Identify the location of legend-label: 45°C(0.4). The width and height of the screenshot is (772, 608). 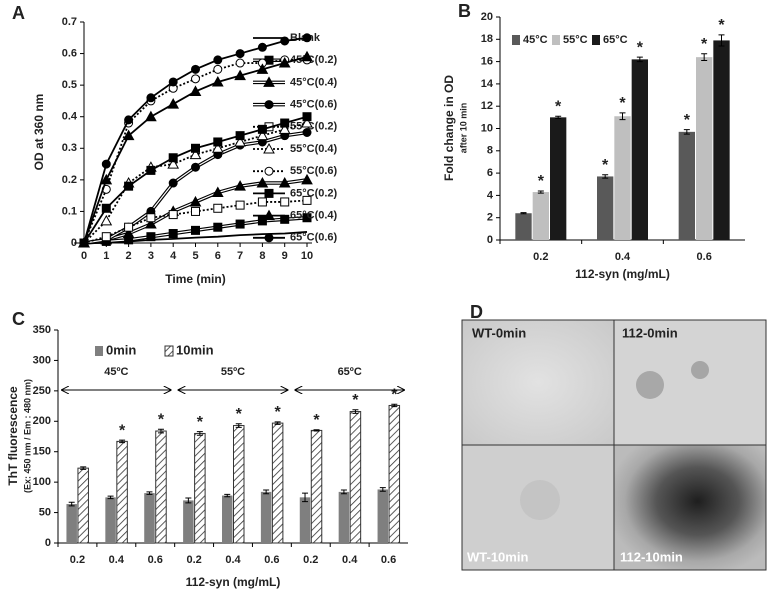
(314, 82).